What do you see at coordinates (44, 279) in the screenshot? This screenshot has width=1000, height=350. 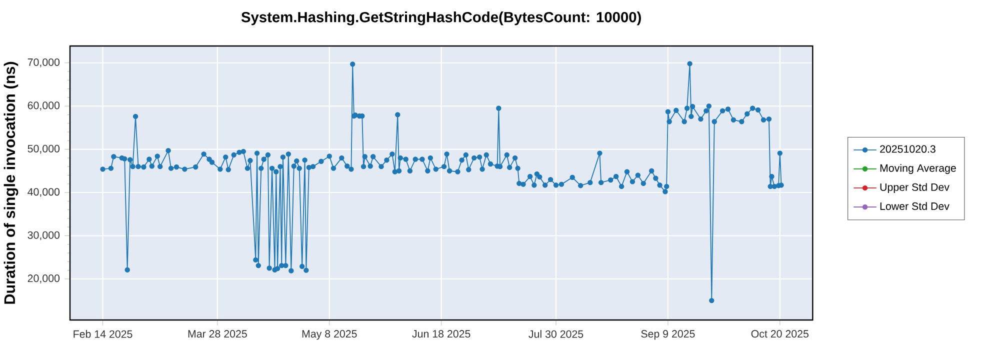 I see `y-tick-label: 20,000` at bounding box center [44, 279].